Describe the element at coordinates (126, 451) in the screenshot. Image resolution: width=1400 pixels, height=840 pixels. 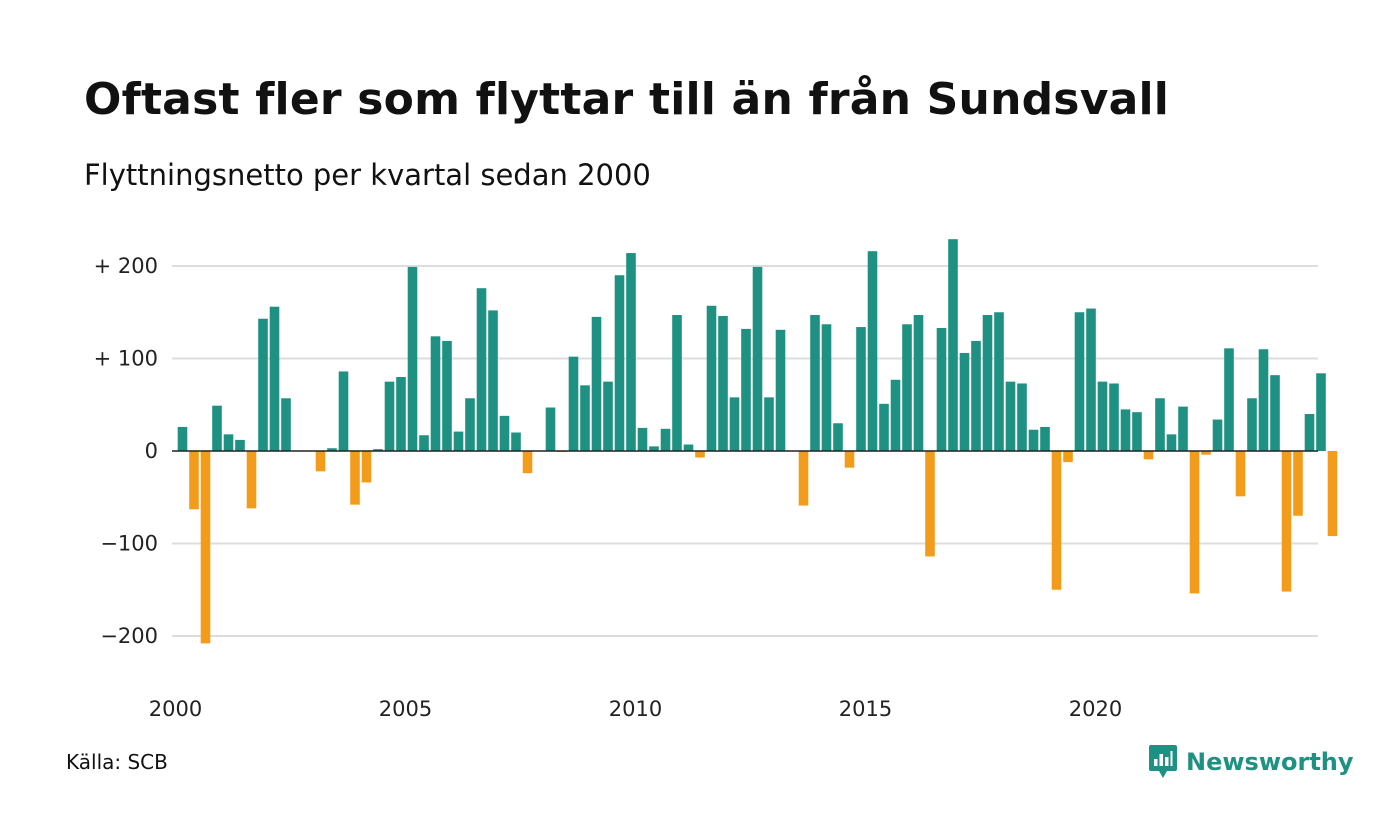
I see `y-axis-ticks: + 200 + 100 0 −100 −200` at that location.